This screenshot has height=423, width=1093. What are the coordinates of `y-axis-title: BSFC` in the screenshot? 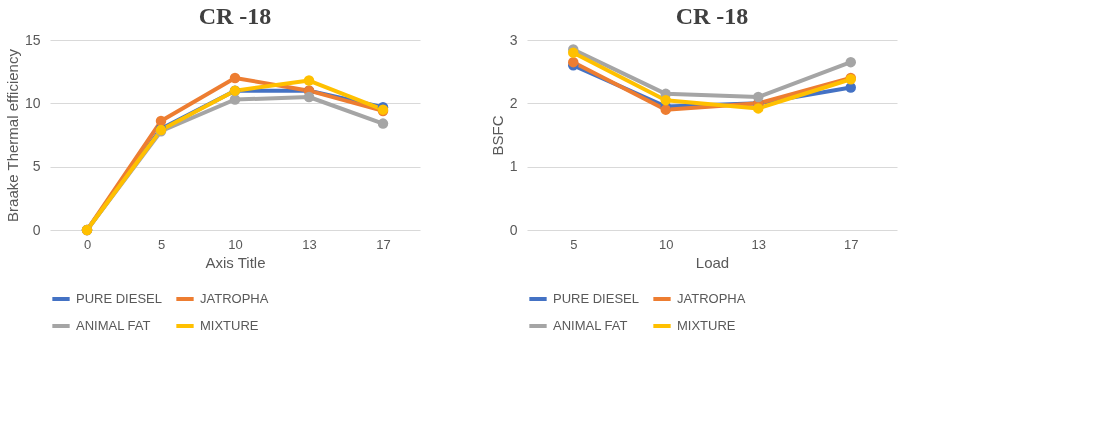 It's located at (497, 135).